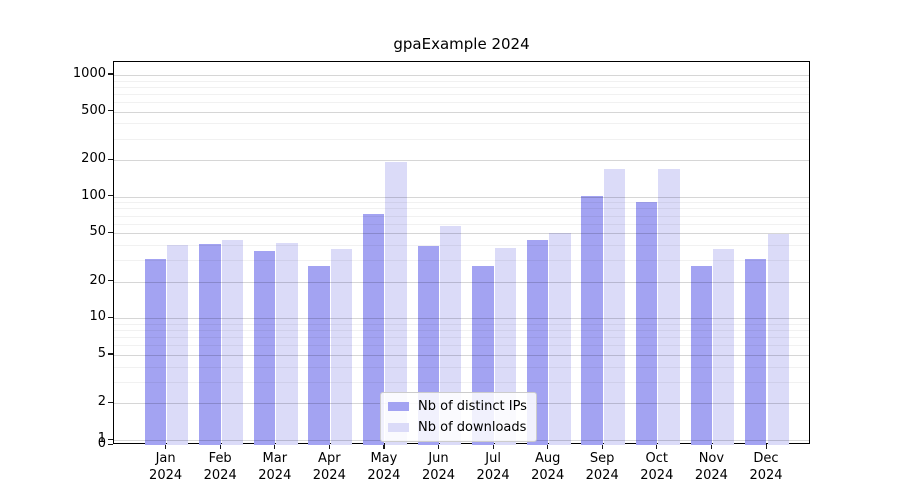 Image resolution: width=900 pixels, height=500 pixels. What do you see at coordinates (669, 307) in the screenshot?
I see `bar-downloads-oct` at bounding box center [669, 307].